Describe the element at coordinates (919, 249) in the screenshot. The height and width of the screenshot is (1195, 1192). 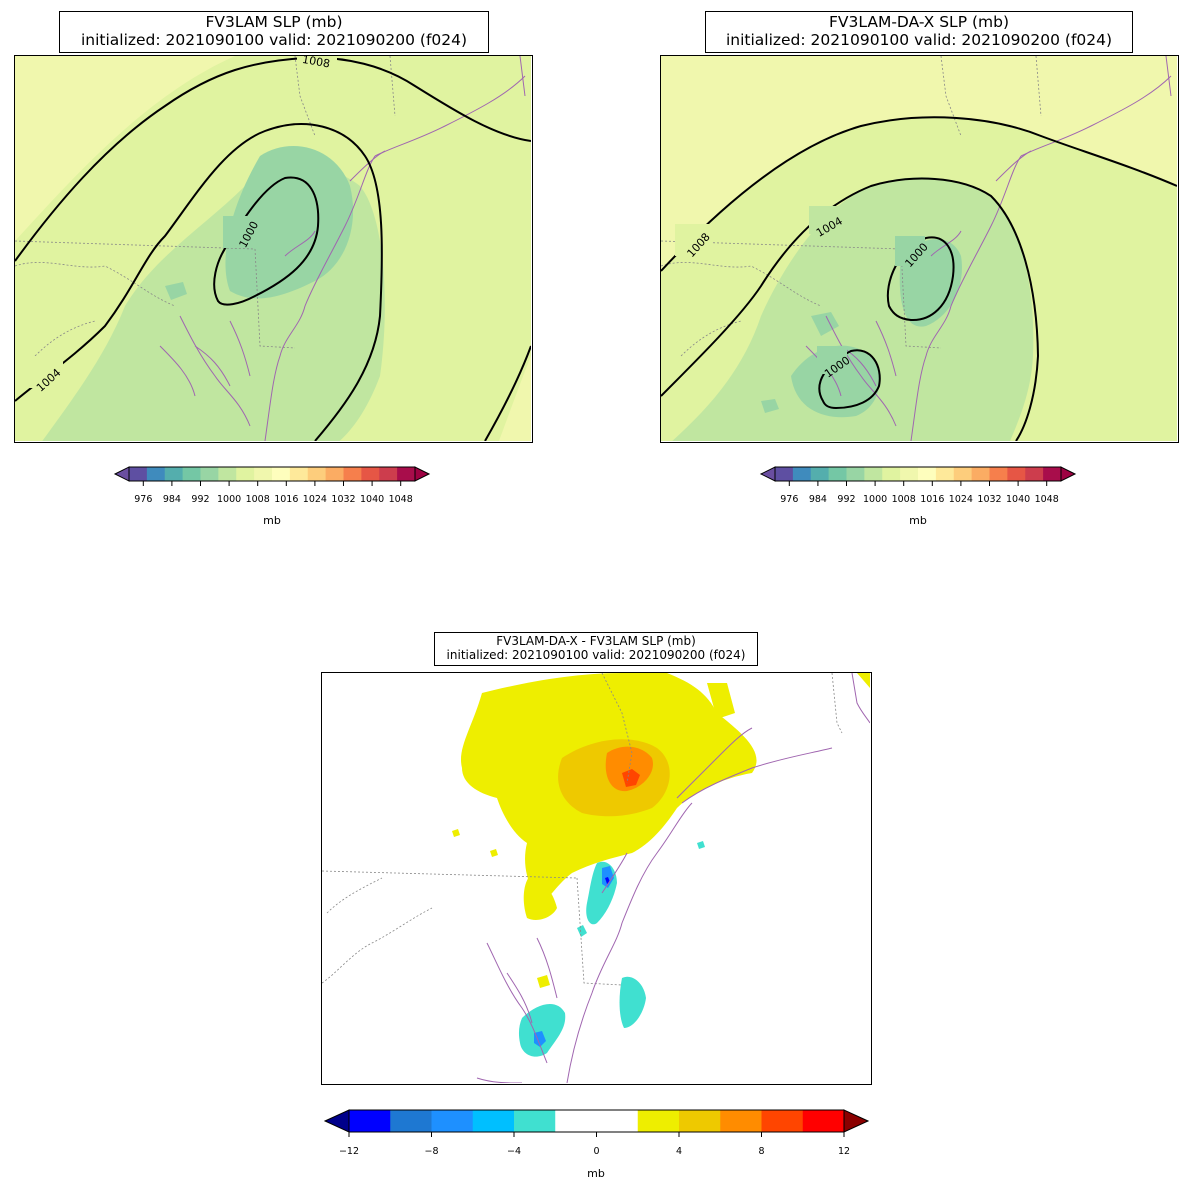
I see `panel2-slp-map: 1008 1004 1000 1000` at that location.